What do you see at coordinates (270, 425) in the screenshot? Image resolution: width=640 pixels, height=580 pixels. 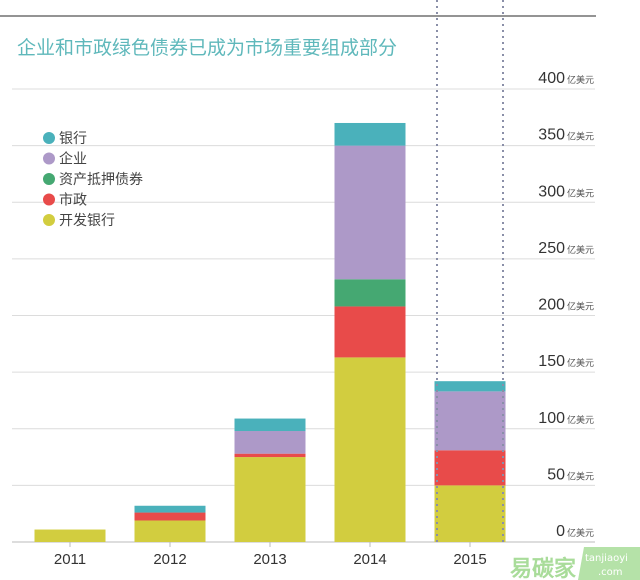 I see `bar-segment-2013-银行` at bounding box center [270, 425].